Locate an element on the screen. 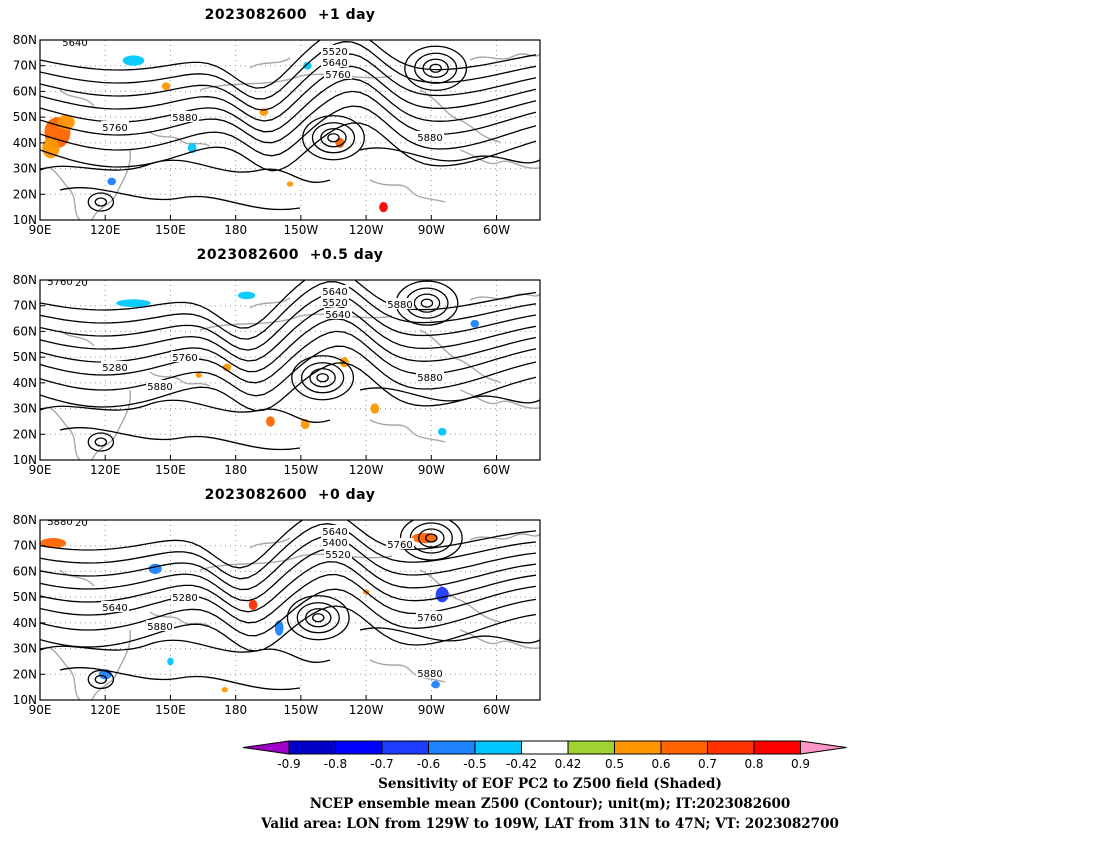 This screenshot has height=850, width=1100. map-frame is located at coordinates (290, 610).